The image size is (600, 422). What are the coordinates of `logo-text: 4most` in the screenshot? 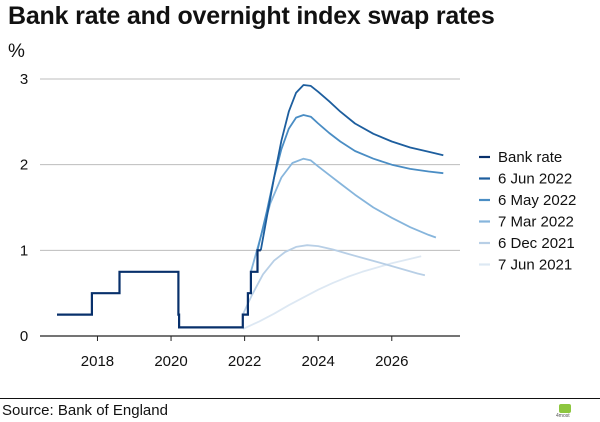 It's located at (563, 416).